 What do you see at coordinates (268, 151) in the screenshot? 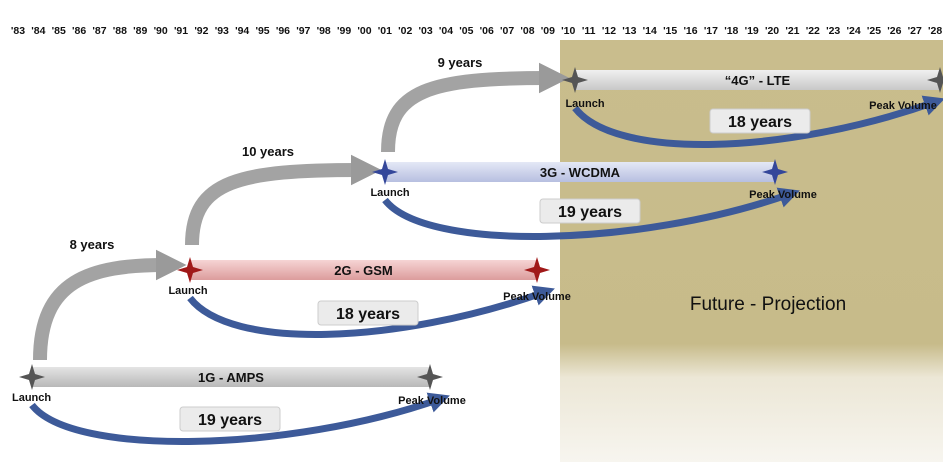
I see `transition-label: 10 years` at bounding box center [268, 151].